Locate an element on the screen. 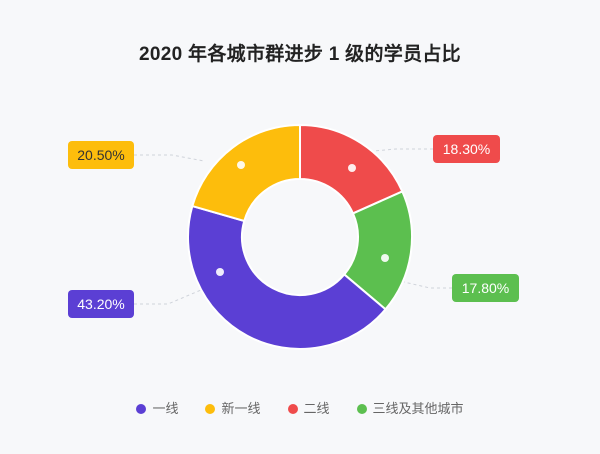  legend-label: 一线 is located at coordinates (165, 408).